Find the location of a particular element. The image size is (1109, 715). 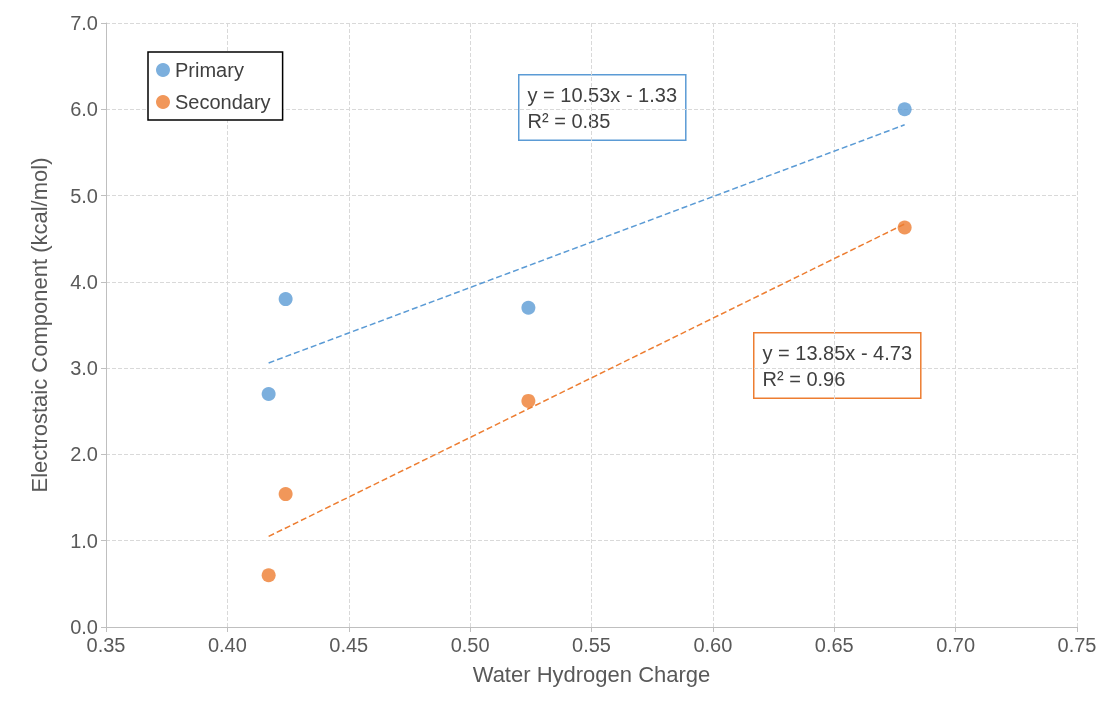

x-tick-label: 0.50 is located at coordinates (470, 645).